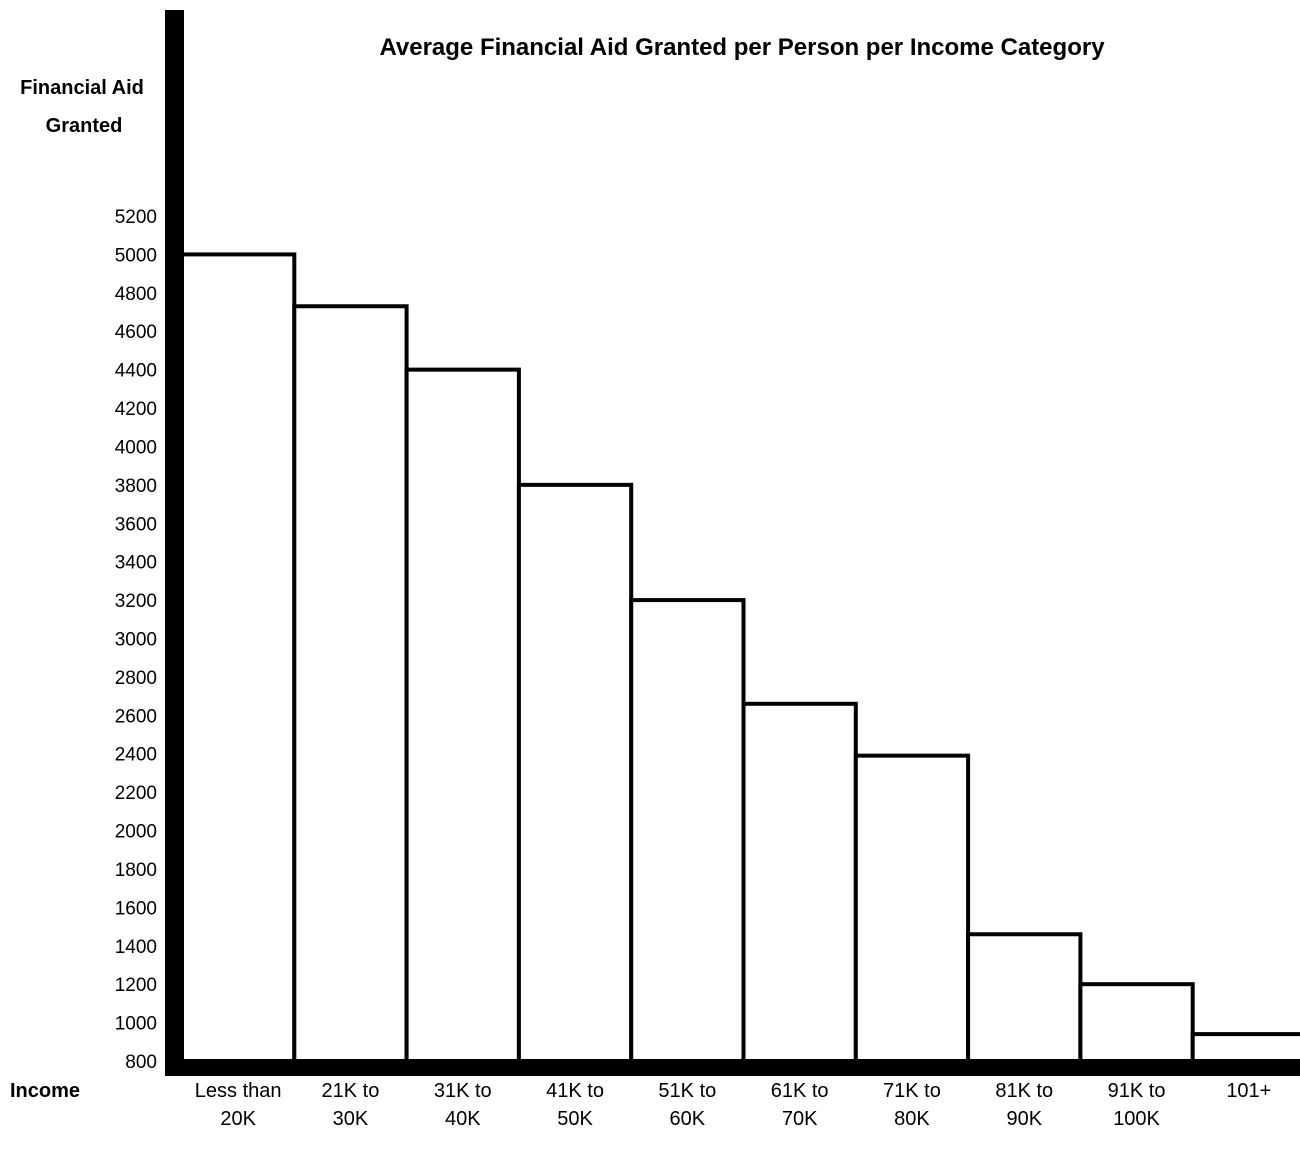  I want to click on category-label: 20K, so click(238, 1119).